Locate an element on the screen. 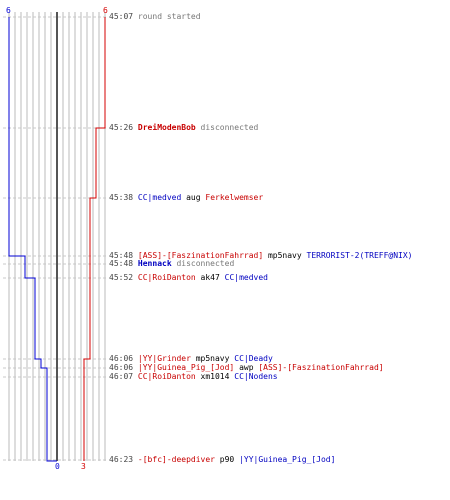  event-row: 45:48 Hennack disconnected is located at coordinates (171, 263).